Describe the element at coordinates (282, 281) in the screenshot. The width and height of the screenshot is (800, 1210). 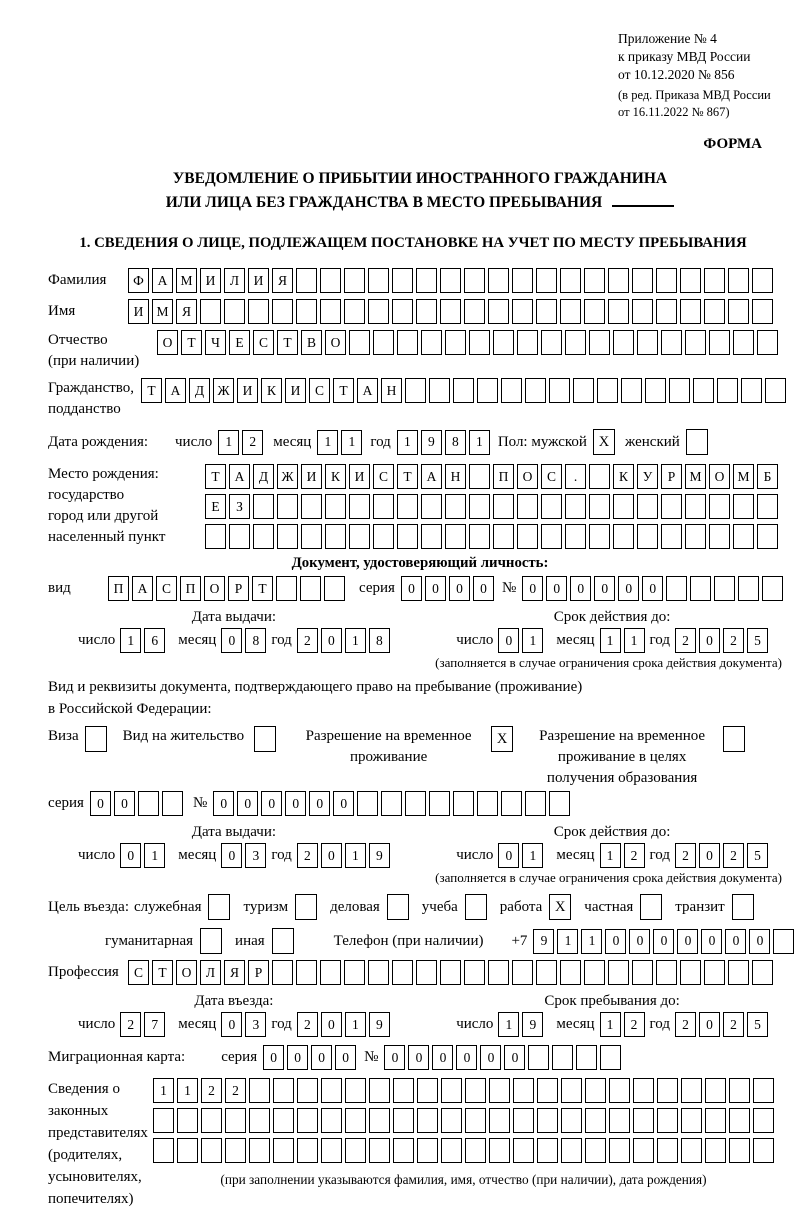
I see `char-cell: Я` at that location.